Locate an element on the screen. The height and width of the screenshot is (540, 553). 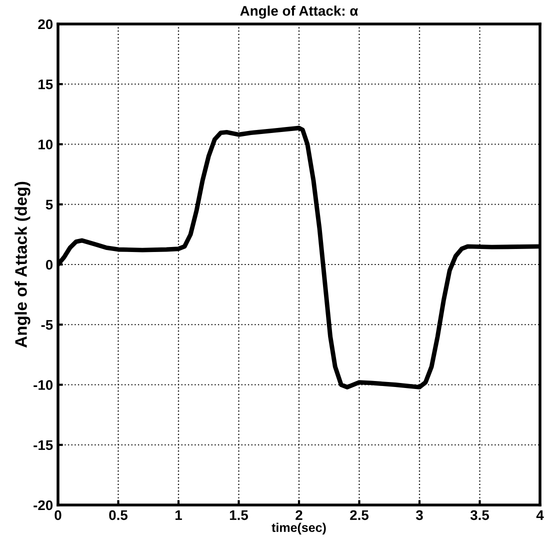
y-axis-title: Angle of Attack (deg) is located at coordinates (22, 265).